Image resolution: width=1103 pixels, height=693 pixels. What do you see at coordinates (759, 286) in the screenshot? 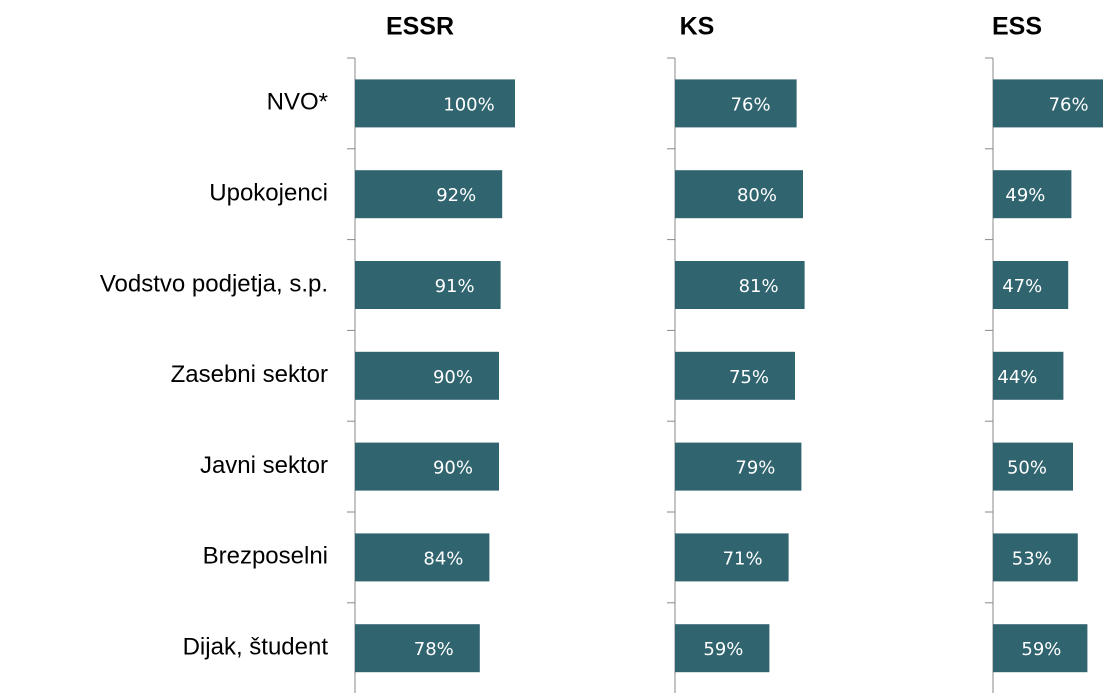
I see `value-label: 81%` at bounding box center [759, 286].